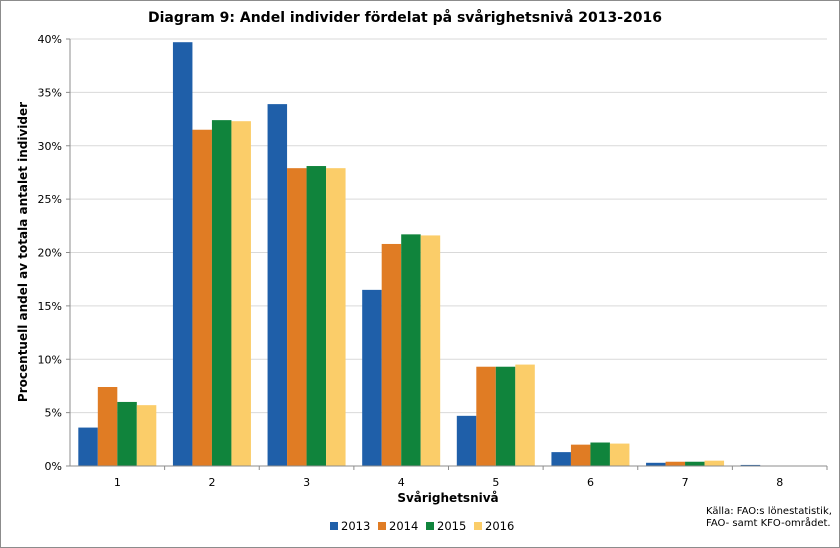 This screenshot has height=548, width=840. I want to click on legend-swatch-2016, so click(478, 526).